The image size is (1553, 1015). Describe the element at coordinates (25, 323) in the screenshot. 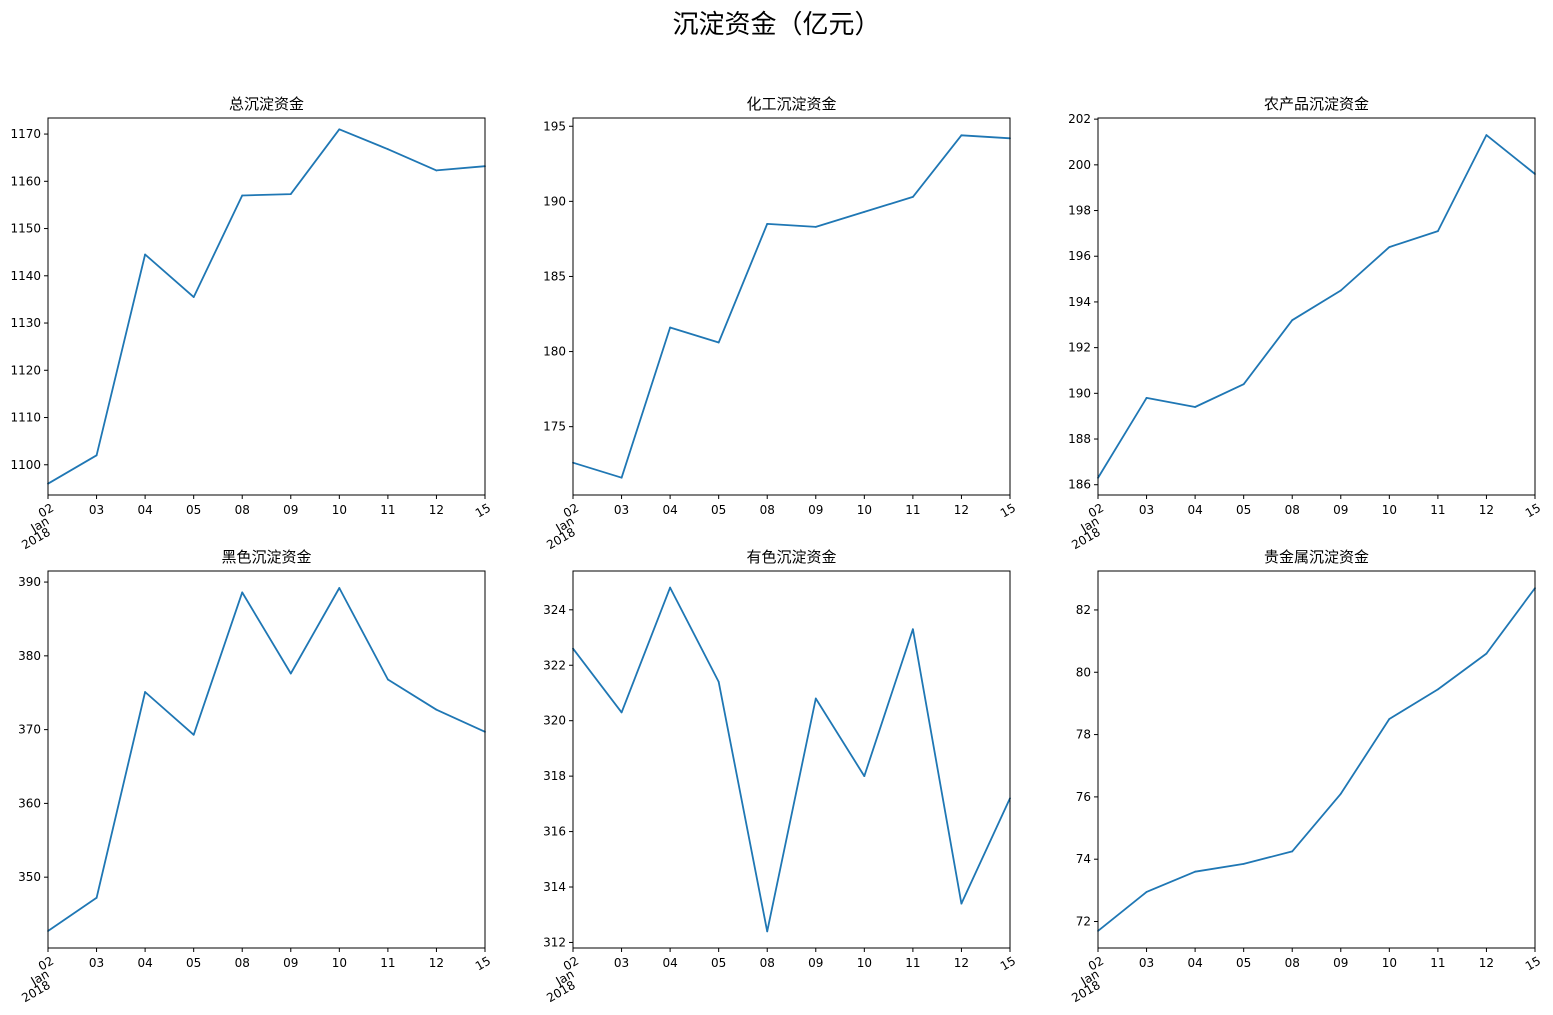

I see `y-tick-label: 1130` at that location.